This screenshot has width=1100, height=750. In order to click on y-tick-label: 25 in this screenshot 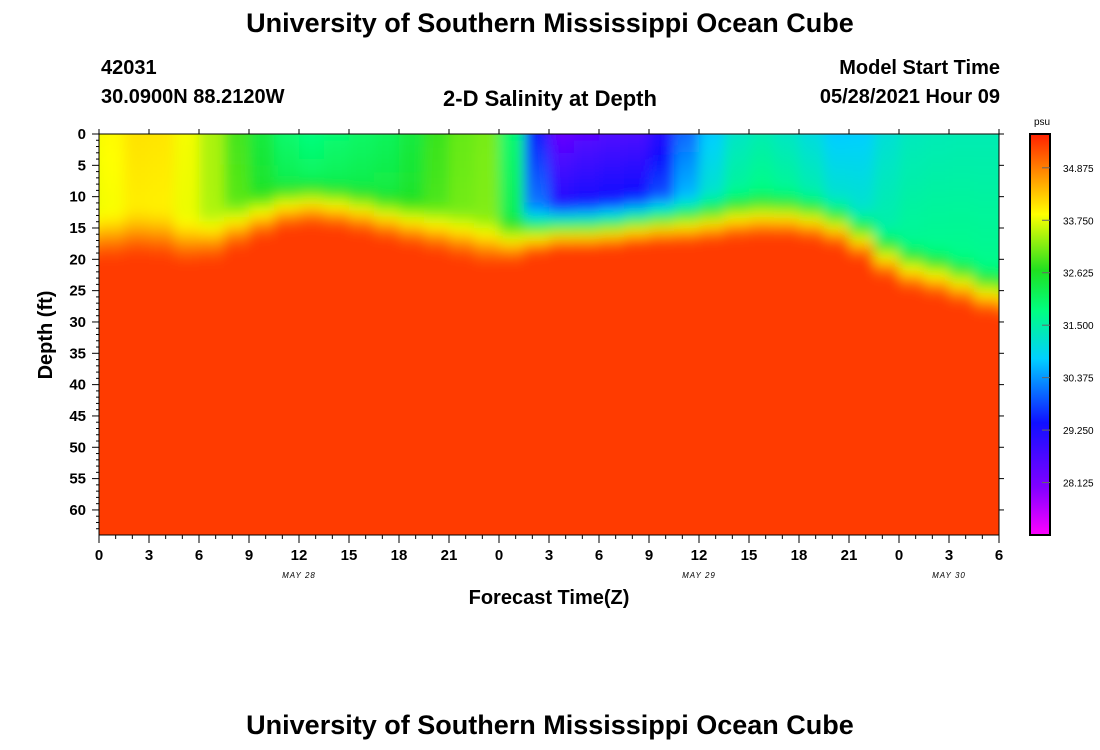, I will do `click(77, 291)`.